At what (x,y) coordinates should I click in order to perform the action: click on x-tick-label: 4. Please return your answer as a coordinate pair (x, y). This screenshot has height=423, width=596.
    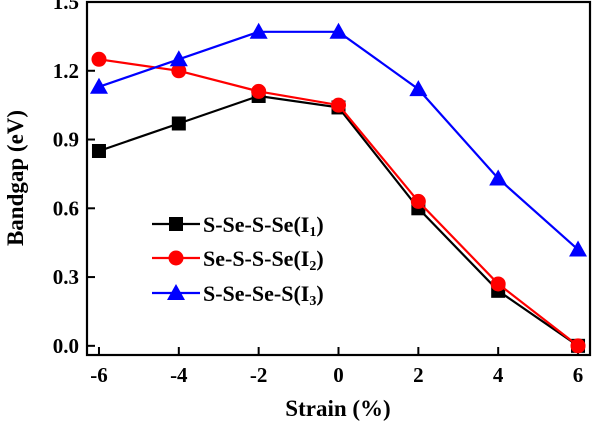
    Looking at the image, I should click on (498, 375).